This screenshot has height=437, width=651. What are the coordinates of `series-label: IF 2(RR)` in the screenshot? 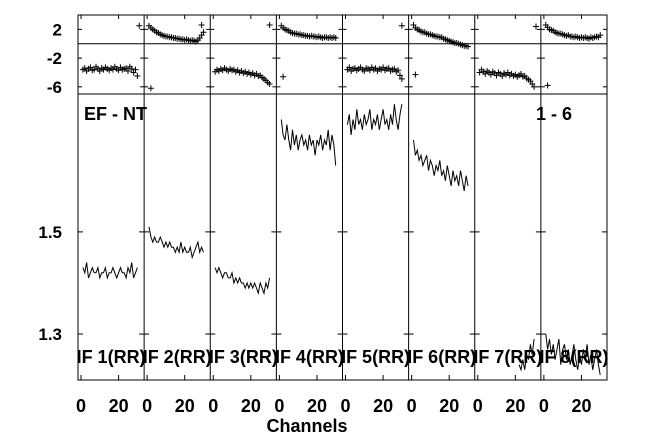 It's located at (177, 357).